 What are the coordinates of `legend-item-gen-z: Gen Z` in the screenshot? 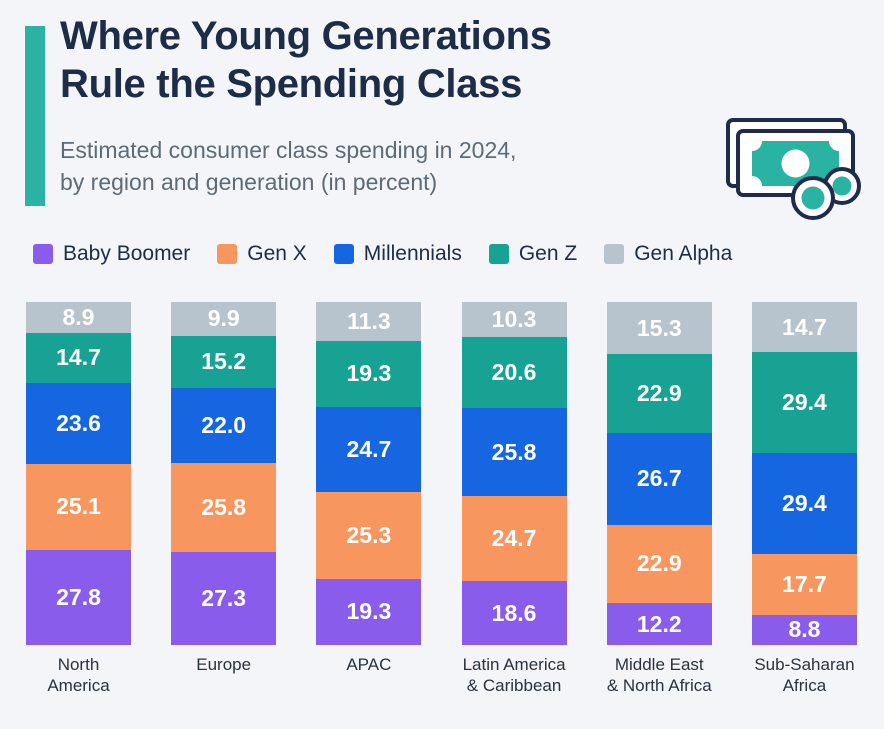 It's located at (533, 254).